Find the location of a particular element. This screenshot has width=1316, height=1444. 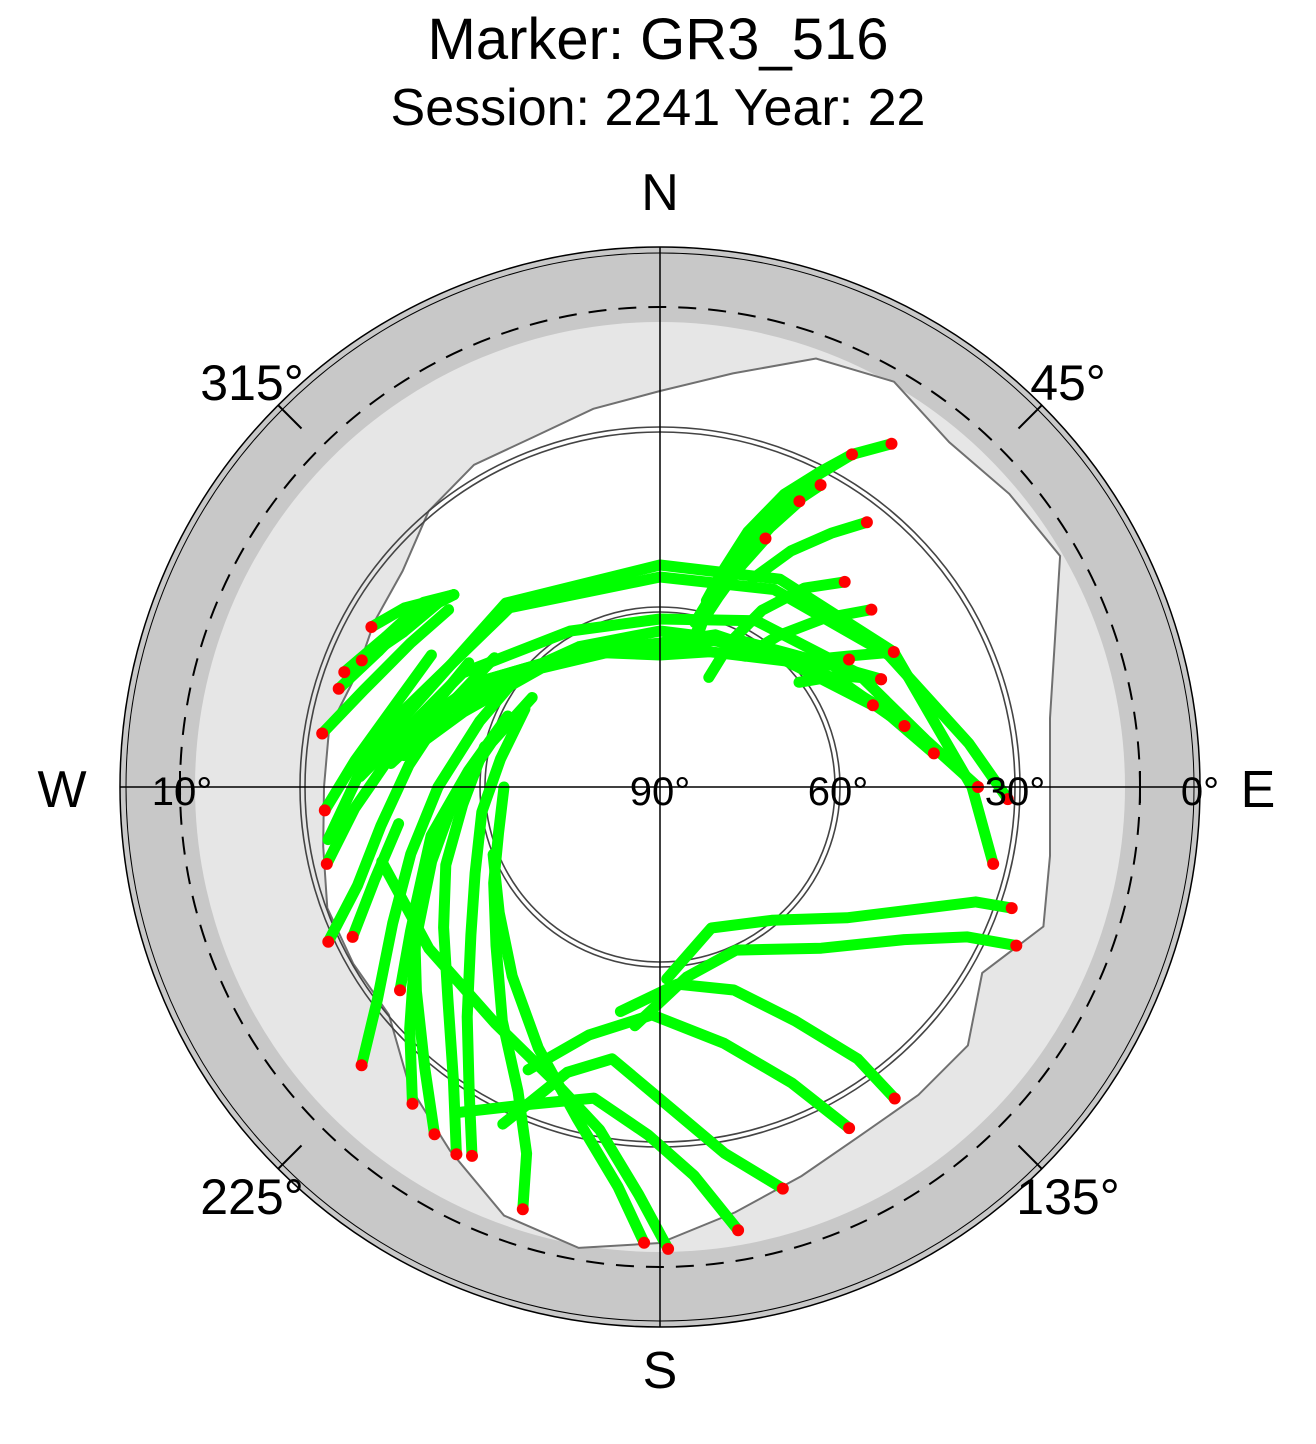

azimuth-label-225: 225° is located at coordinates (251, 1197).